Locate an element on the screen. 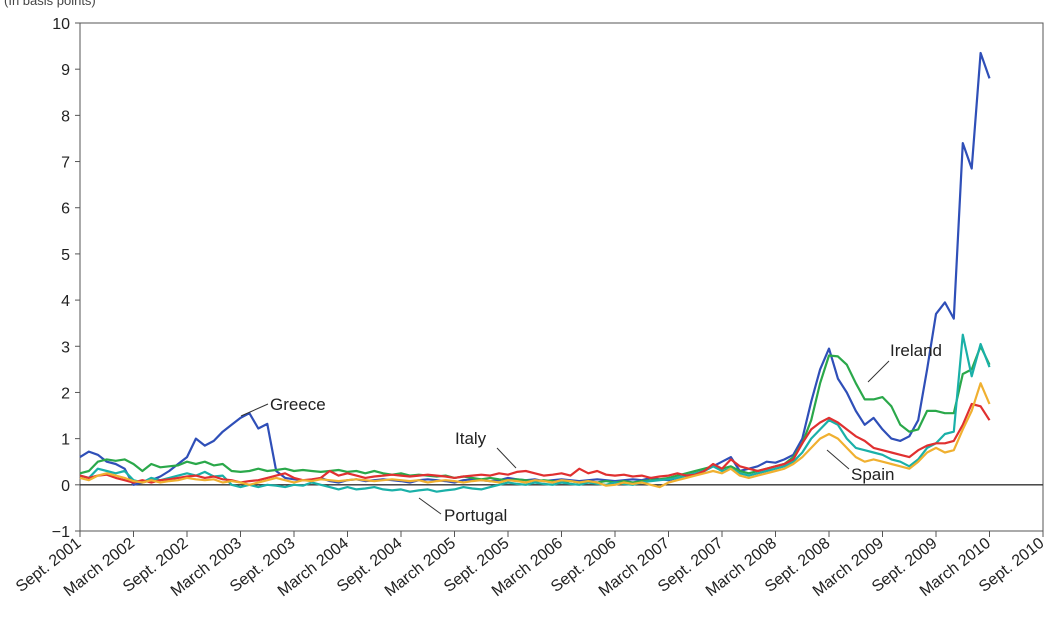  annotation-leader-italy is located at coordinates (506, 458).